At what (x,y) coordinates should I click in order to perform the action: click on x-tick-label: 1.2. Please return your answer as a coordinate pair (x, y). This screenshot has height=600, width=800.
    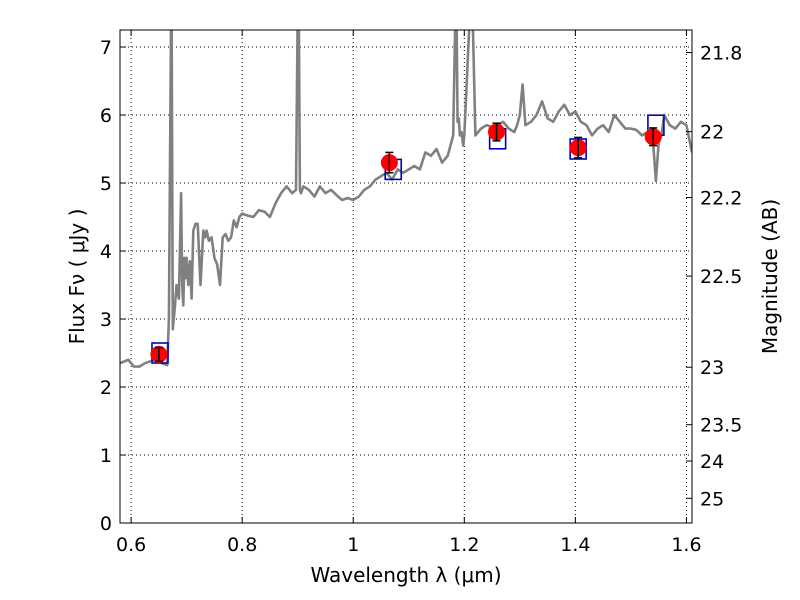
    Looking at the image, I should click on (464, 545).